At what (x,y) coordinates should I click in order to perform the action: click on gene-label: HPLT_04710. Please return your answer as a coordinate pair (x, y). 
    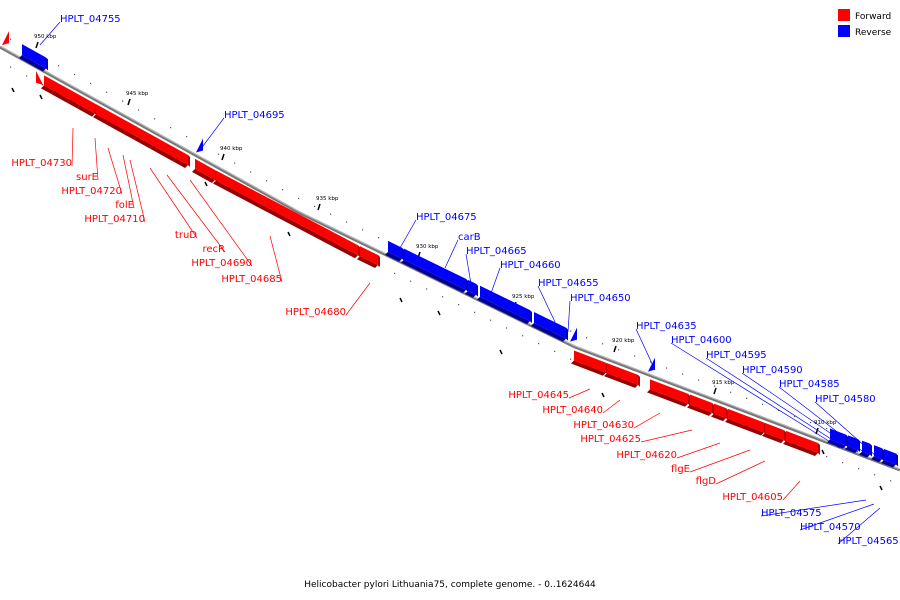
    Looking at the image, I should click on (114, 219).